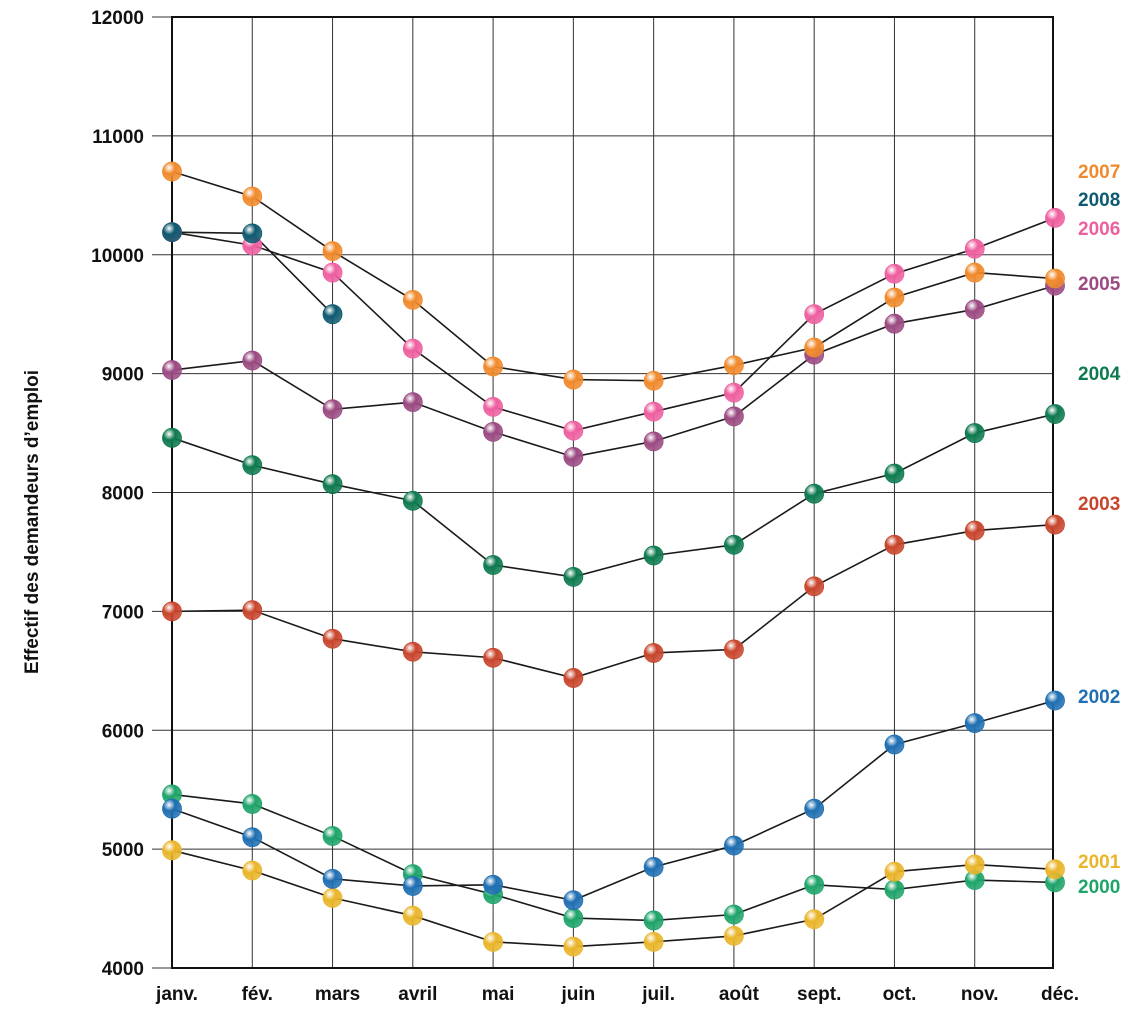  What do you see at coordinates (123, 850) in the screenshot?
I see `y-tick-label: 5000` at bounding box center [123, 850].